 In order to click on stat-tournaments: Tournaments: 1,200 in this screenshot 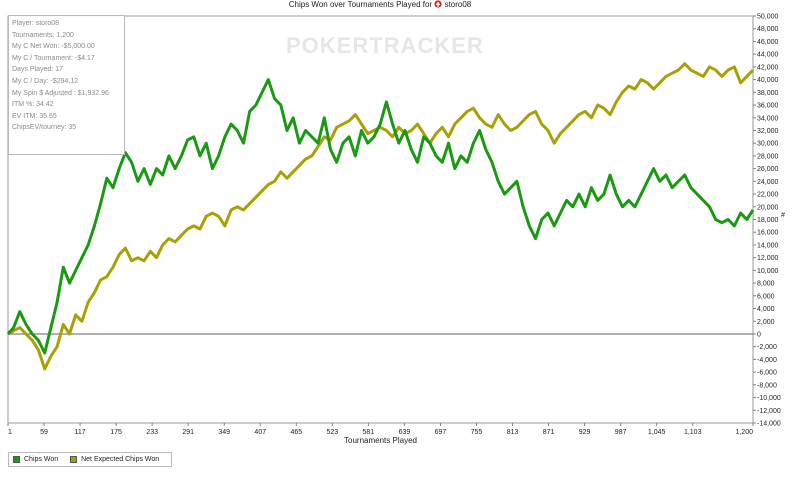, I will do `click(43, 35)`.